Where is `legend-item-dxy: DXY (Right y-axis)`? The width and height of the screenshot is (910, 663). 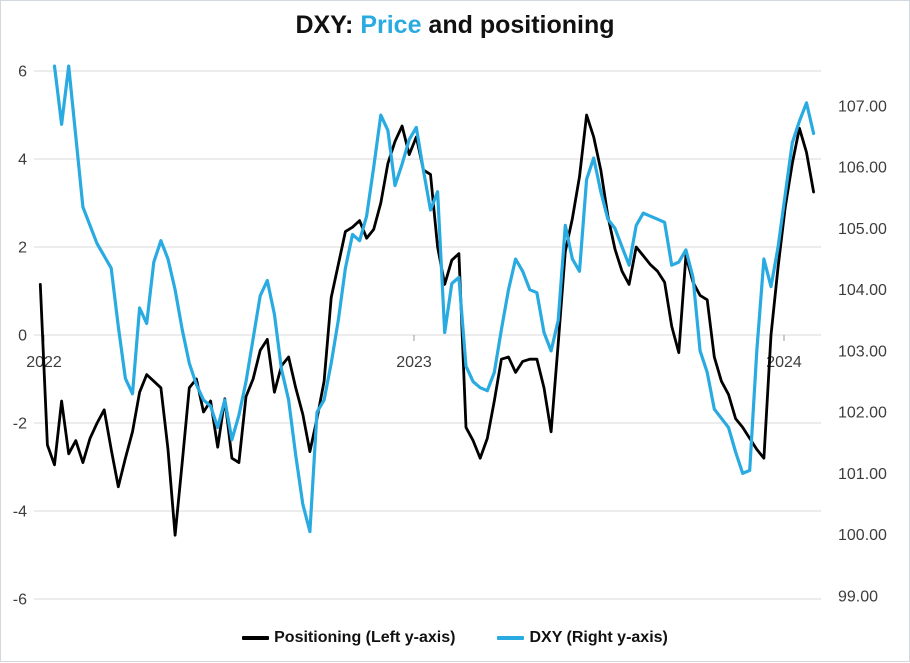 legend-item-dxy: DXY (Right y-axis) is located at coordinates (582, 638).